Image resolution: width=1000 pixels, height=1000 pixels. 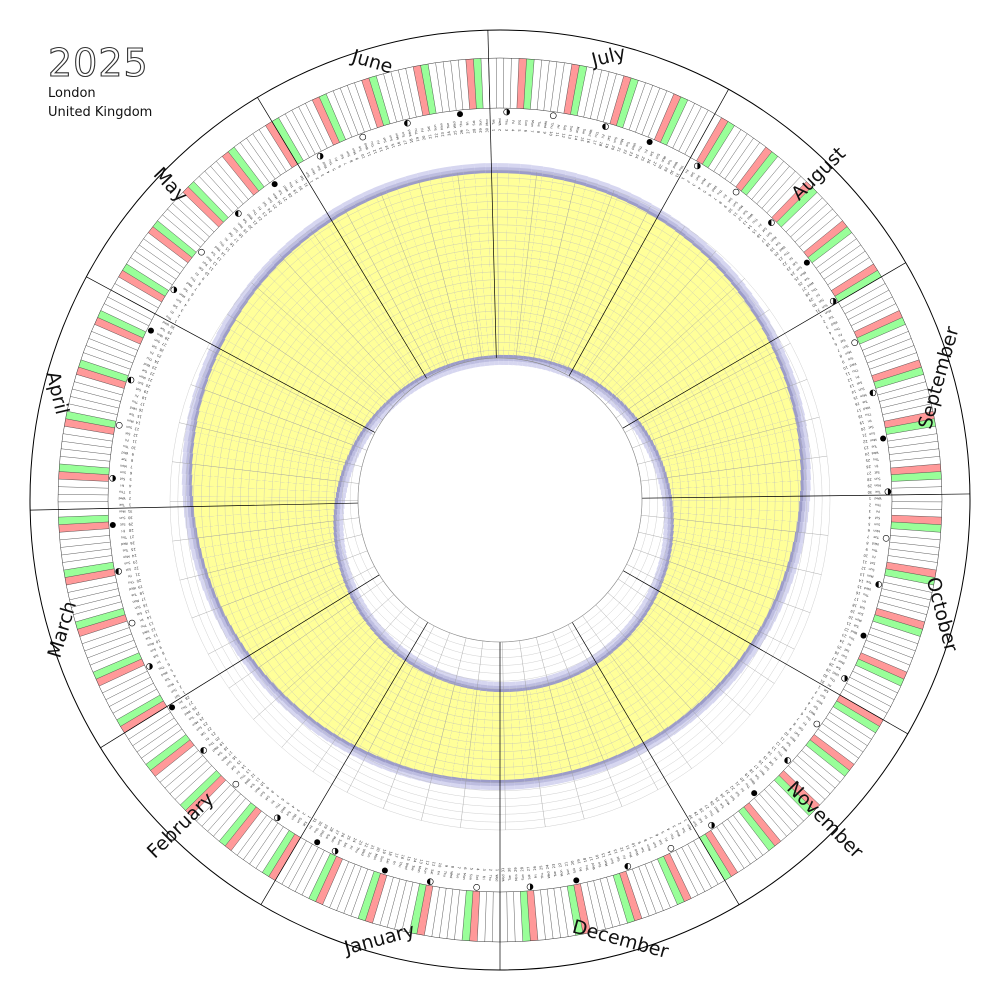 I want to click on day-number-label: 17, so click(x=142, y=403).